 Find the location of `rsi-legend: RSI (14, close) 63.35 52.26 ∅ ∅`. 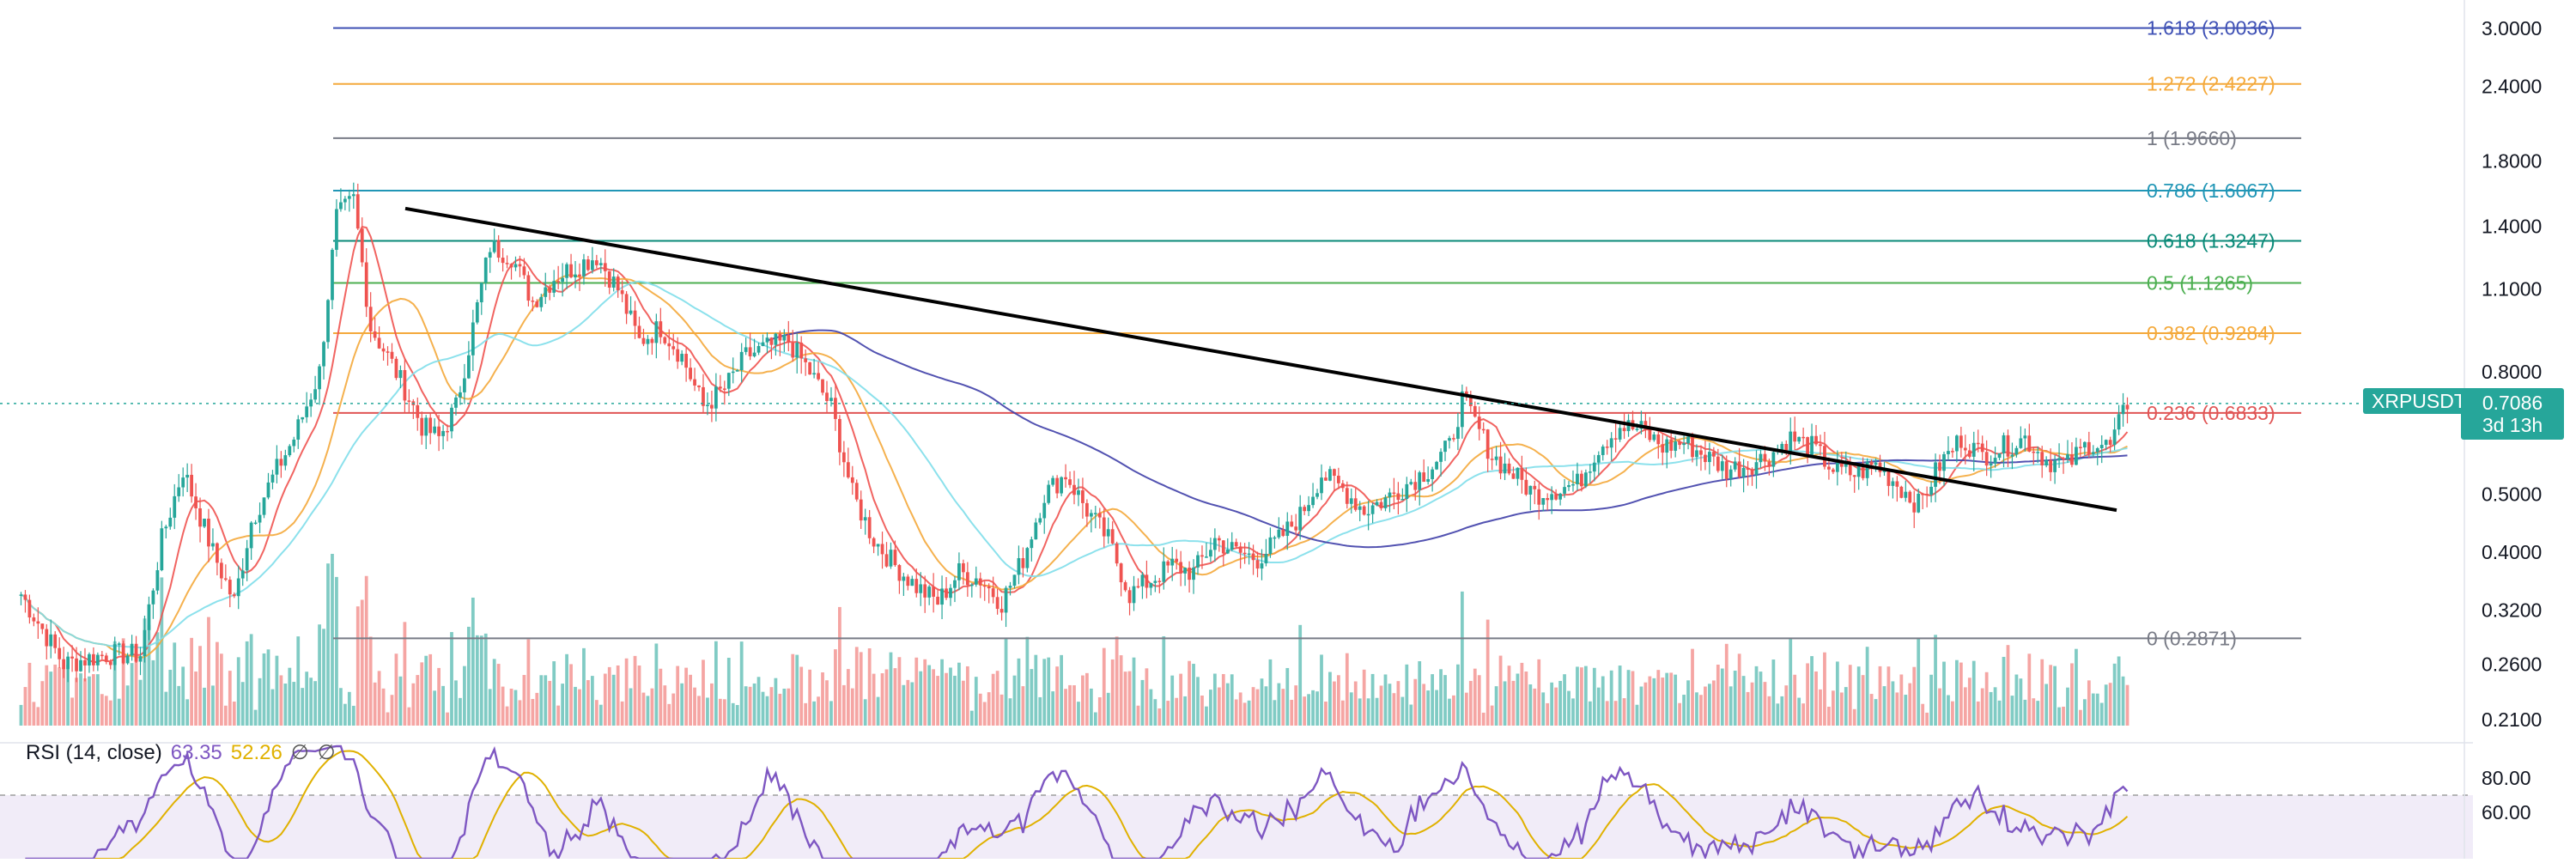

rsi-legend: RSI (14, close) 63.35 52.26 ∅ ∅ is located at coordinates (181, 753).